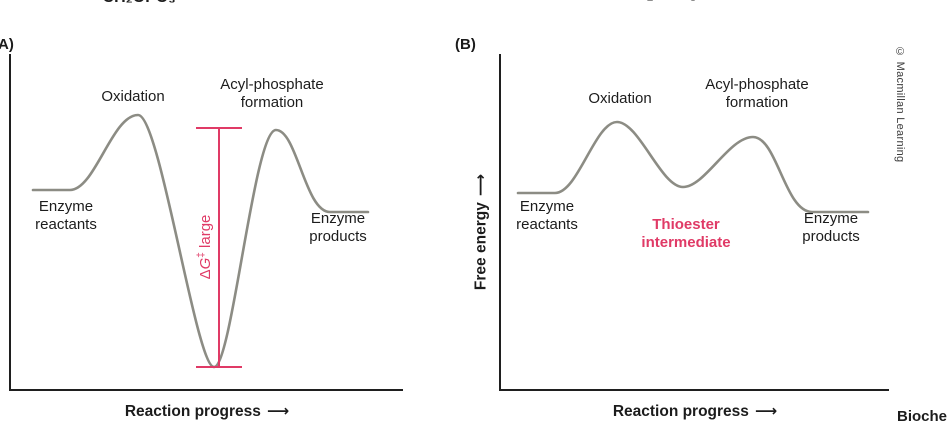  What do you see at coordinates (465, 44) in the screenshot?
I see `panel-b-tag: (B)` at bounding box center [465, 44].